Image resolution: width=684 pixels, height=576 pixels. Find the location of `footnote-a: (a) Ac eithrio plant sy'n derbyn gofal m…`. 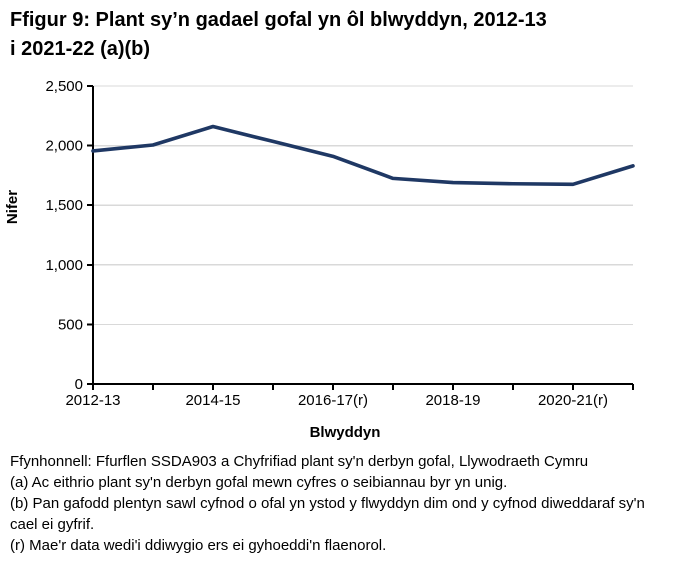

footnote-a: (a) Ac eithrio plant sy'n derbyn gofal m… is located at coordinates (259, 482).